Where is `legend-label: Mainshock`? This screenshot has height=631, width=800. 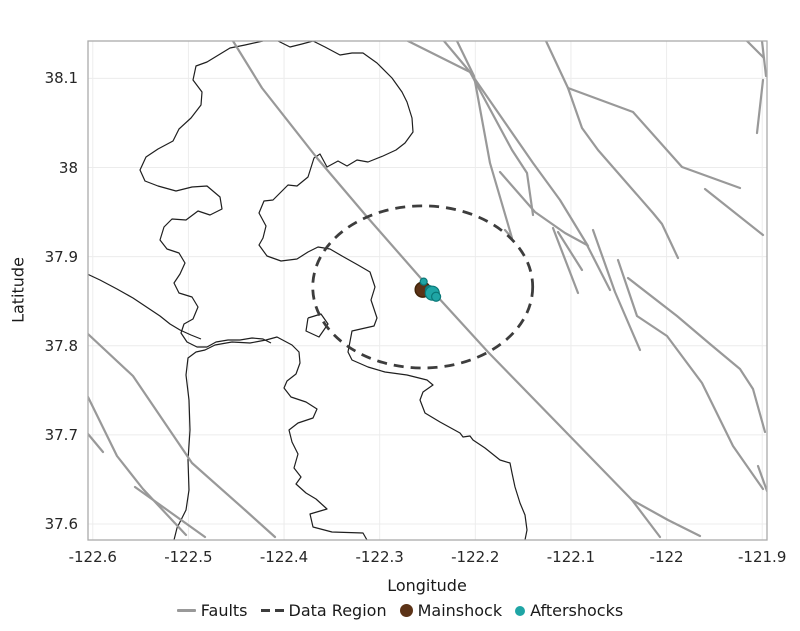 legend-label: Mainshock is located at coordinates (460, 610).